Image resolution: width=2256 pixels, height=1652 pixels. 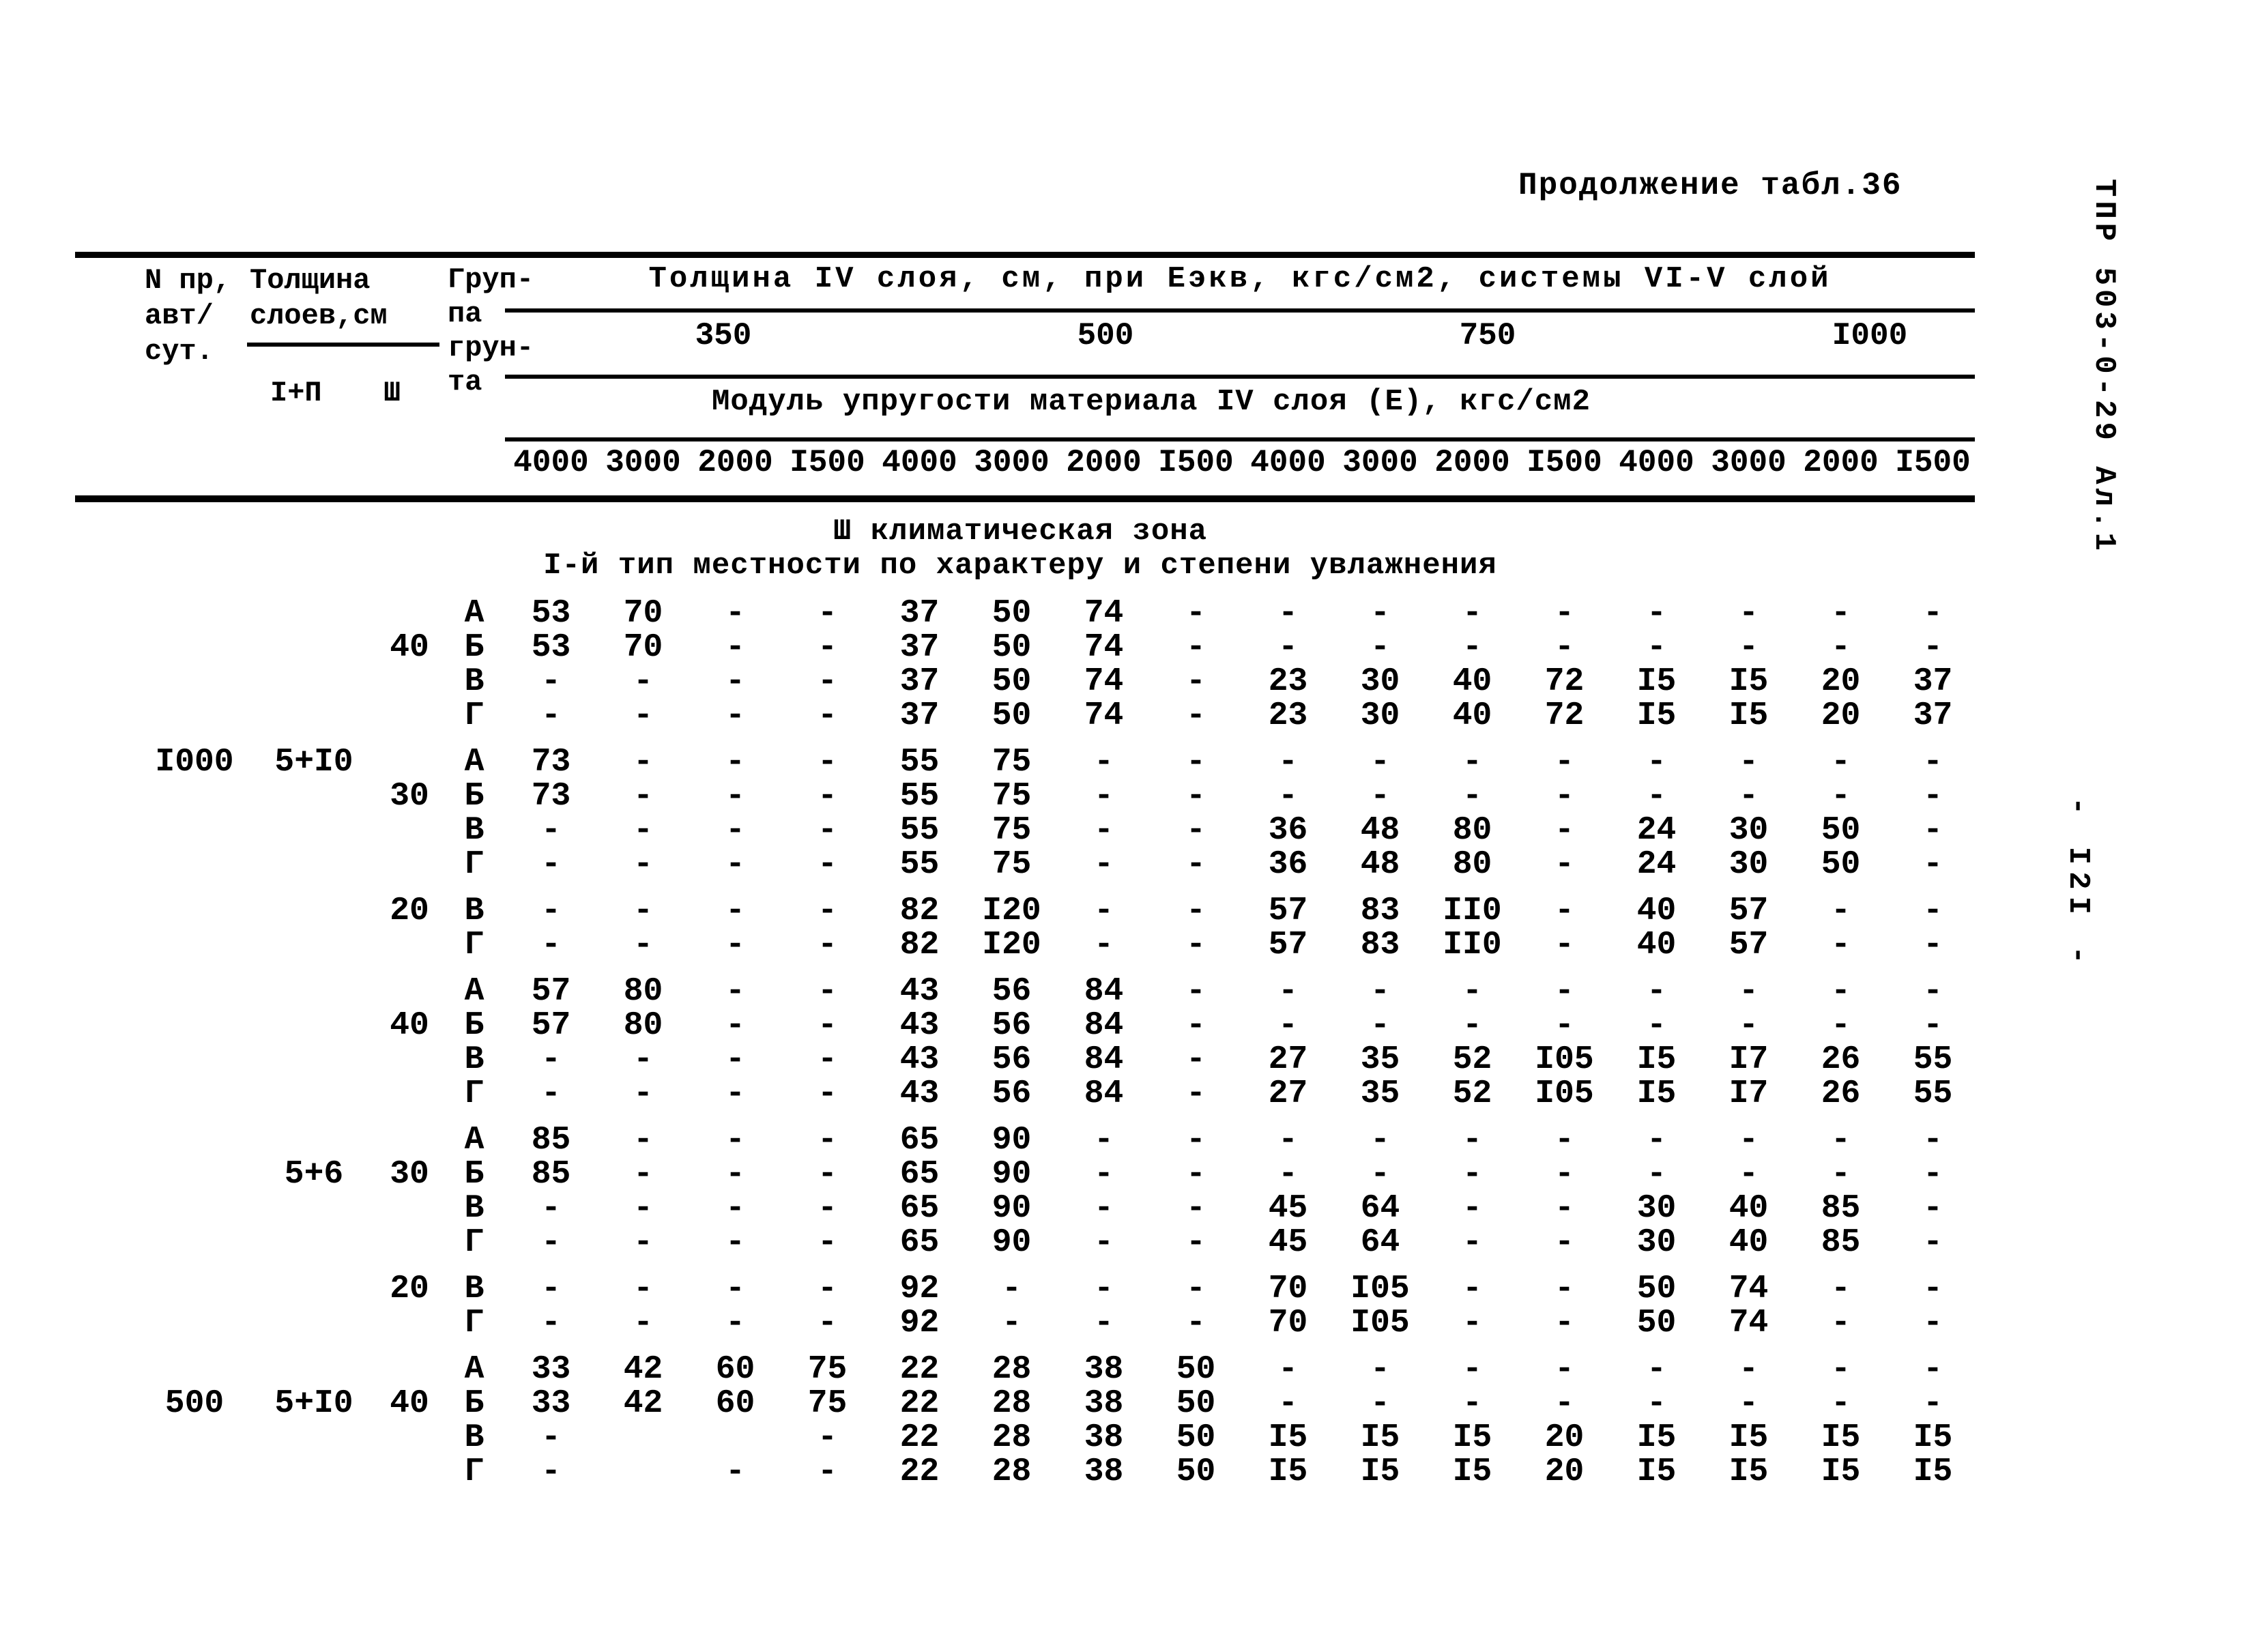 What do you see at coordinates (474, 991) in the screenshot?
I see `soil-group-cell: А` at bounding box center [474, 991].